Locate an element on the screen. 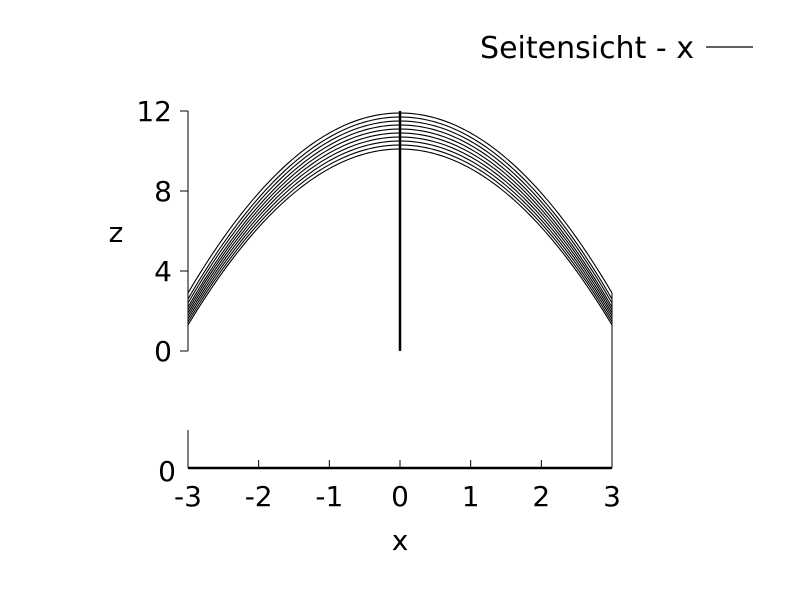  x-tick-label: 1 is located at coordinates (471, 496).